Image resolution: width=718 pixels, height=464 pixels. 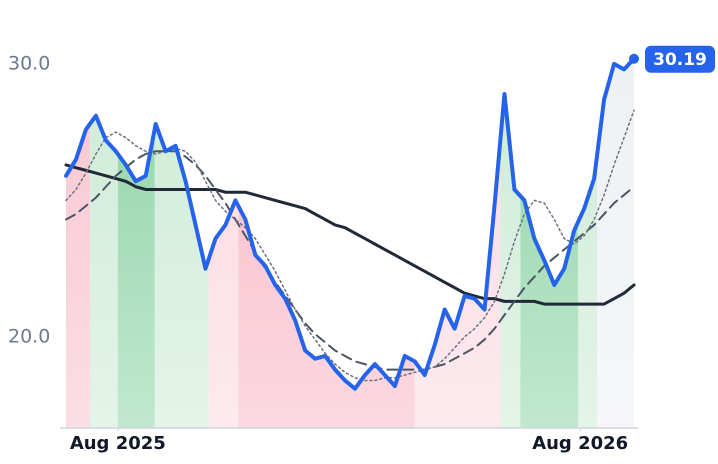 I want to click on x-tick-label: Aug 2025, so click(x=118, y=443).